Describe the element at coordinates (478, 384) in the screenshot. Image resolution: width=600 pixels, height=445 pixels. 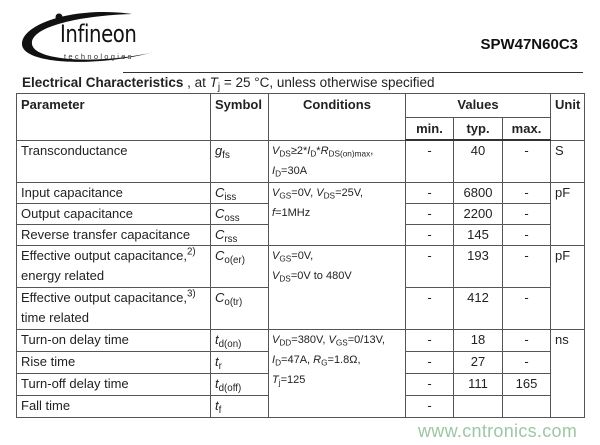
I see `value-typ: 111` at that location.